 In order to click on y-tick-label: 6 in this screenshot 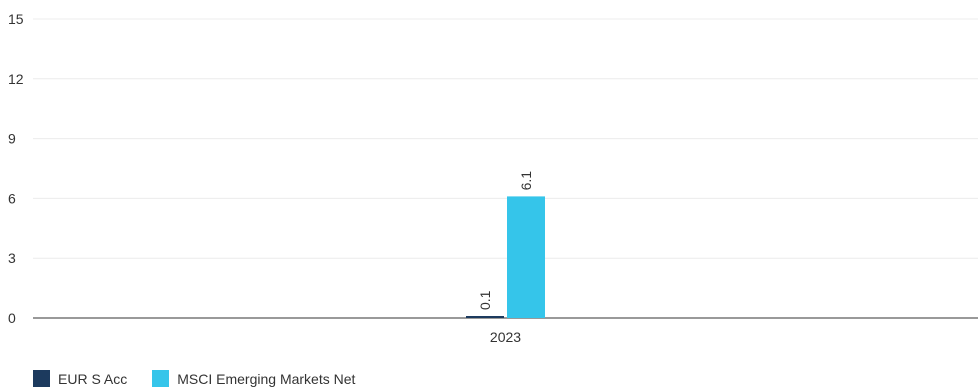, I will do `click(12, 198)`.